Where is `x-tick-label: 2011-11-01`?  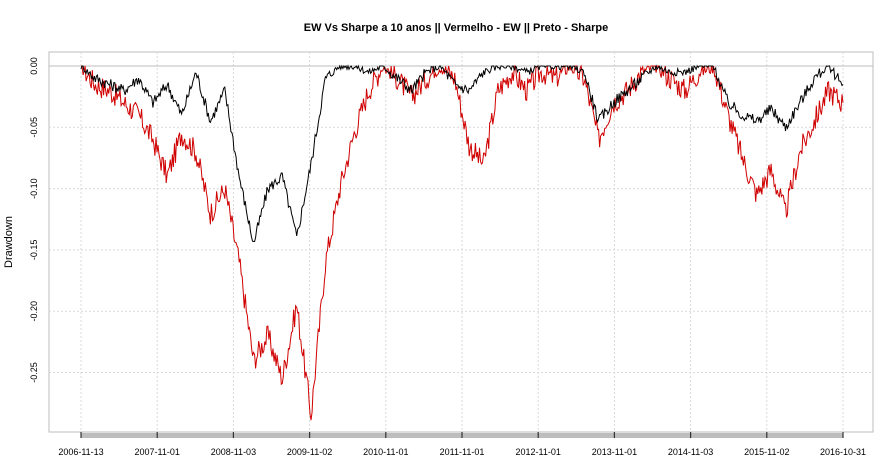 x-tick-label: 2011-11-01 is located at coordinates (462, 452).